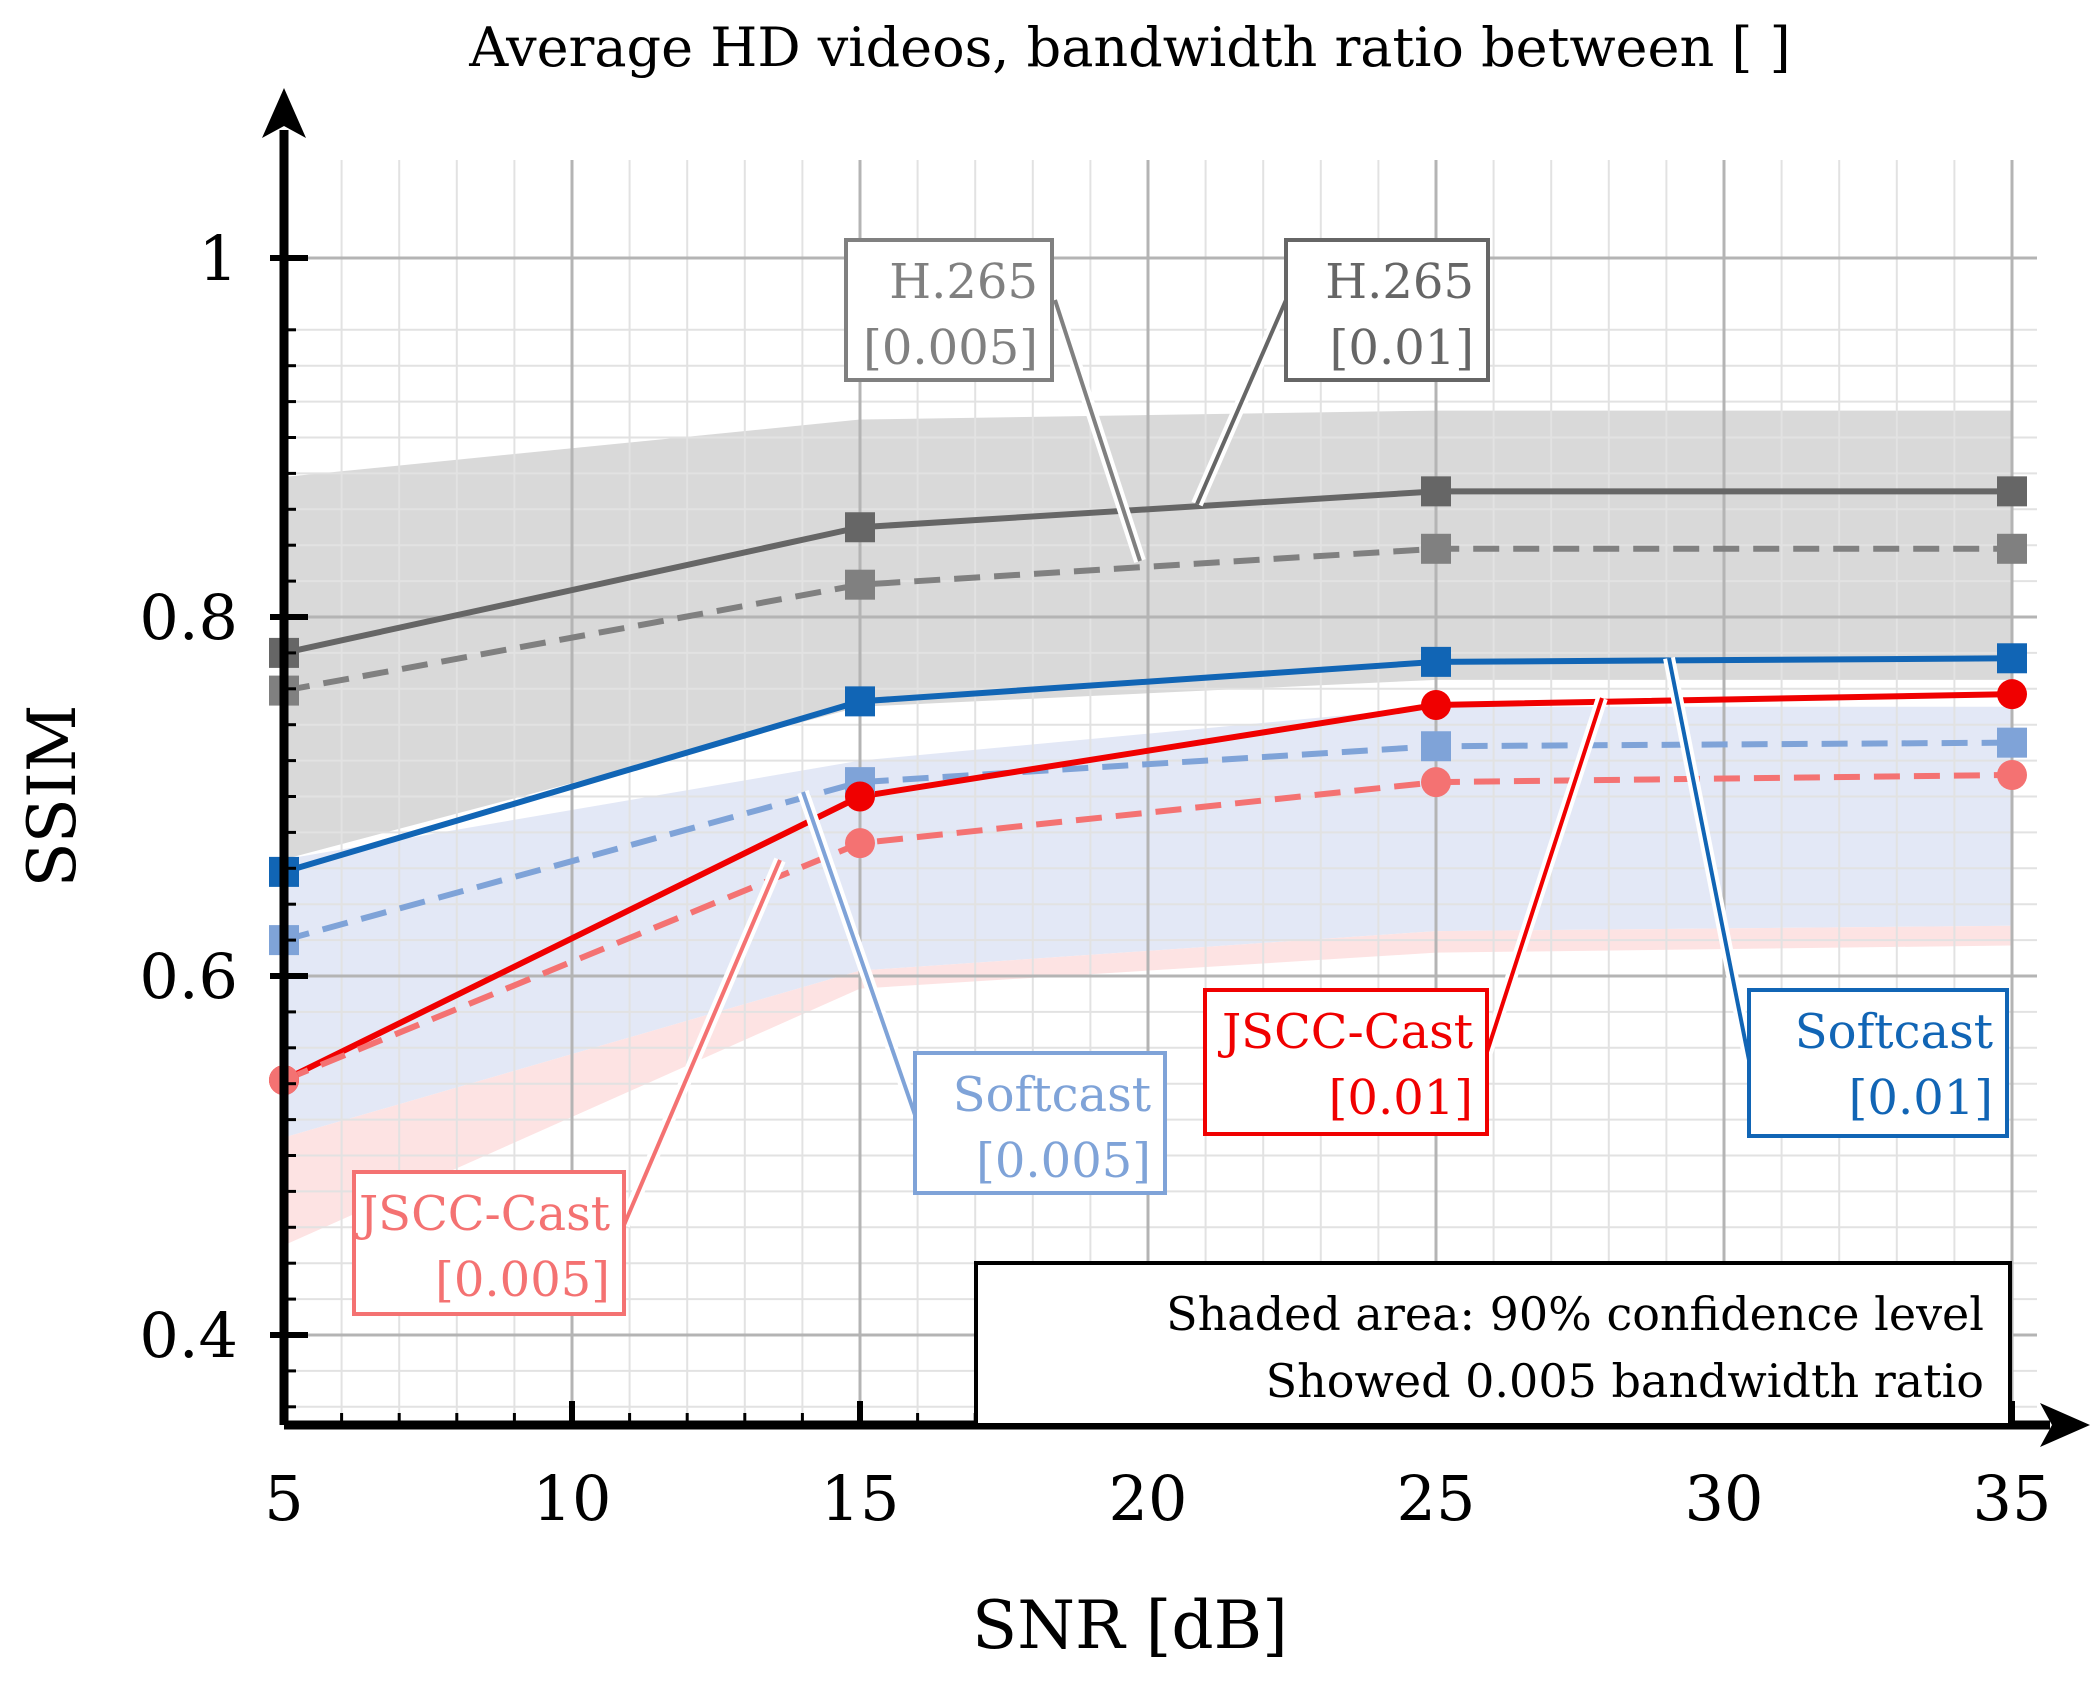 Image resolution: width=2098 pixels, height=1681 pixels. What do you see at coordinates (283, 1498) in the screenshot?
I see `x-tick-label: 5` at bounding box center [283, 1498].